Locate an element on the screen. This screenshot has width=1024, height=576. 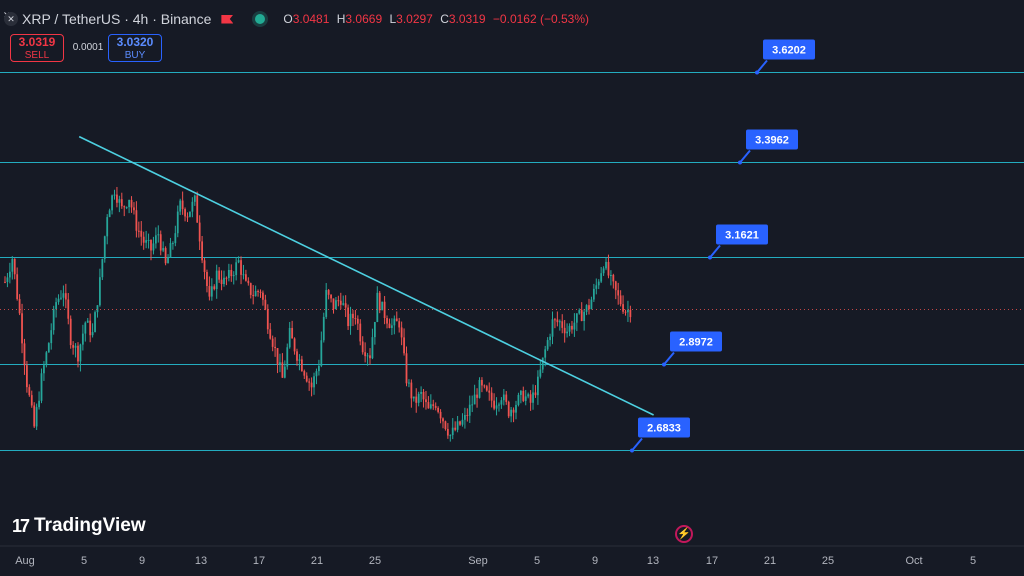
time-axis-label: 5 is located at coordinates (537, 561).